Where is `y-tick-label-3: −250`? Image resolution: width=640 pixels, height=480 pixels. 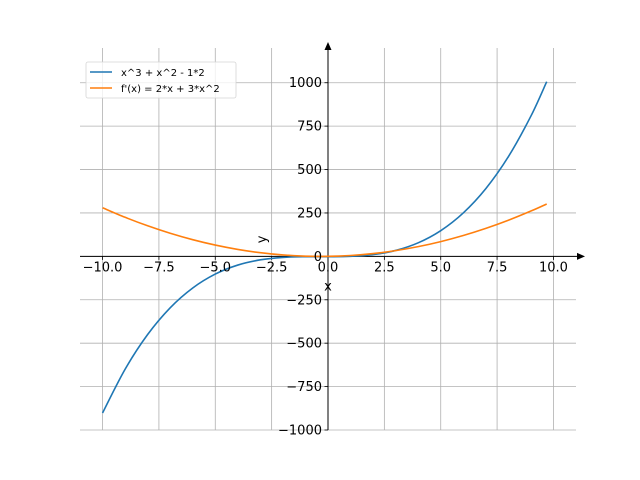 y-tick-label-3: −250 is located at coordinates (304, 300).